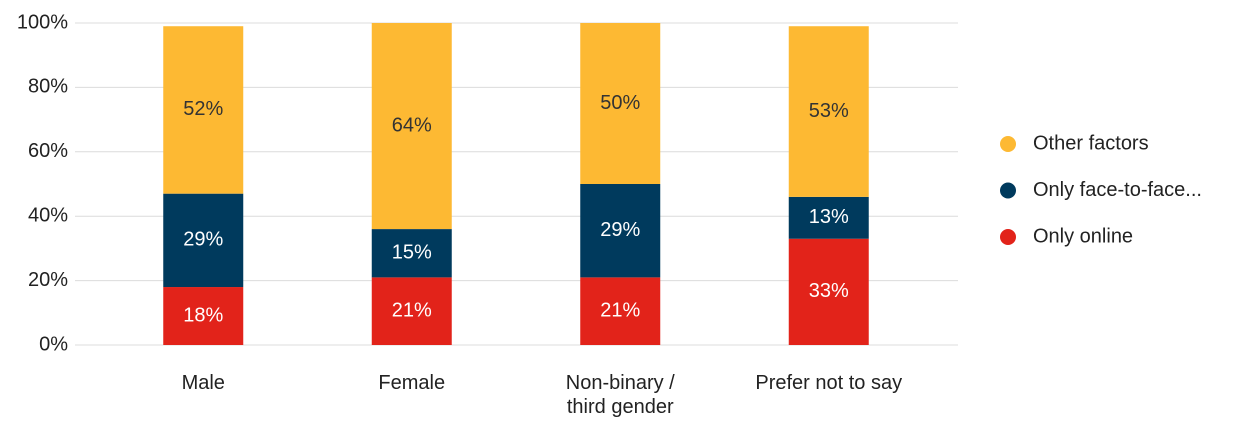  I want to click on data-label: 64%, so click(412, 125).